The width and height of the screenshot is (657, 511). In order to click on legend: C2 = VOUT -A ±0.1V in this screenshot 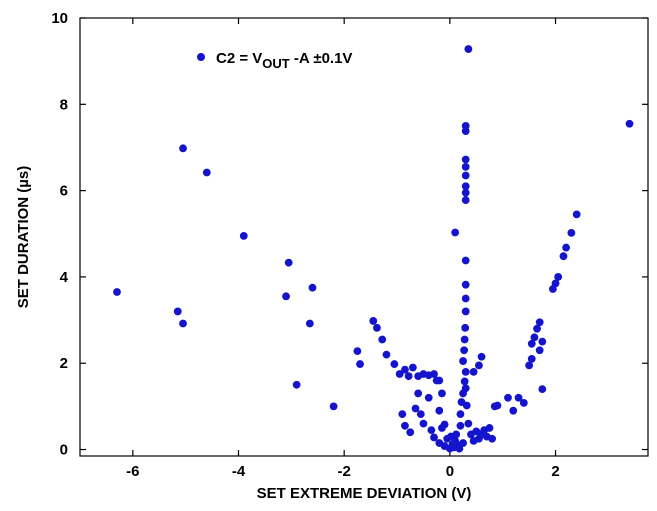, I will do `click(274, 60)`.